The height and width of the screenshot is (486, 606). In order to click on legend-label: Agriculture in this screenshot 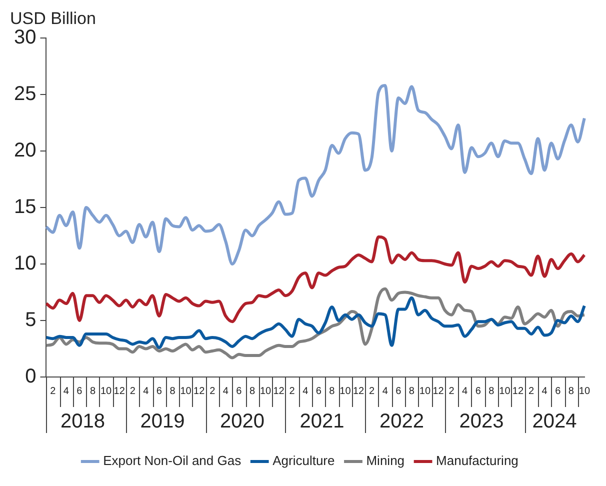, I will do `click(303, 460)`.